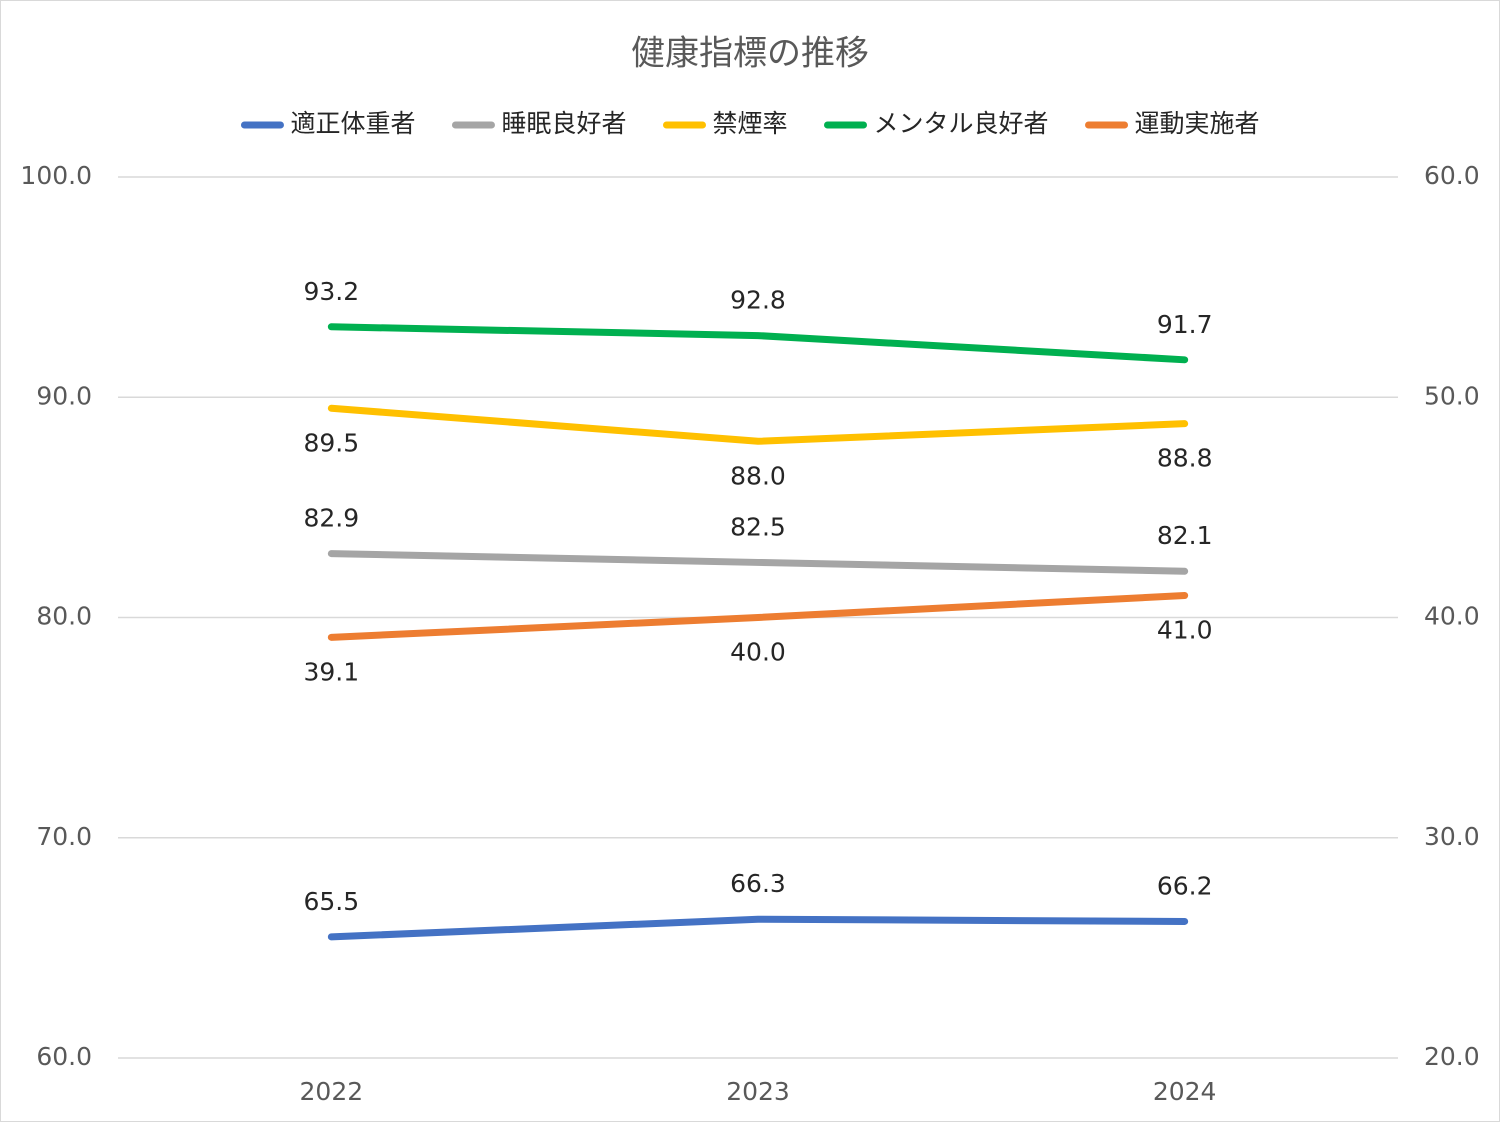 The width and height of the screenshot is (1500, 1122). Describe the element at coordinates (1185, 629) in the screenshot. I see `data-label: 41.0` at that location.